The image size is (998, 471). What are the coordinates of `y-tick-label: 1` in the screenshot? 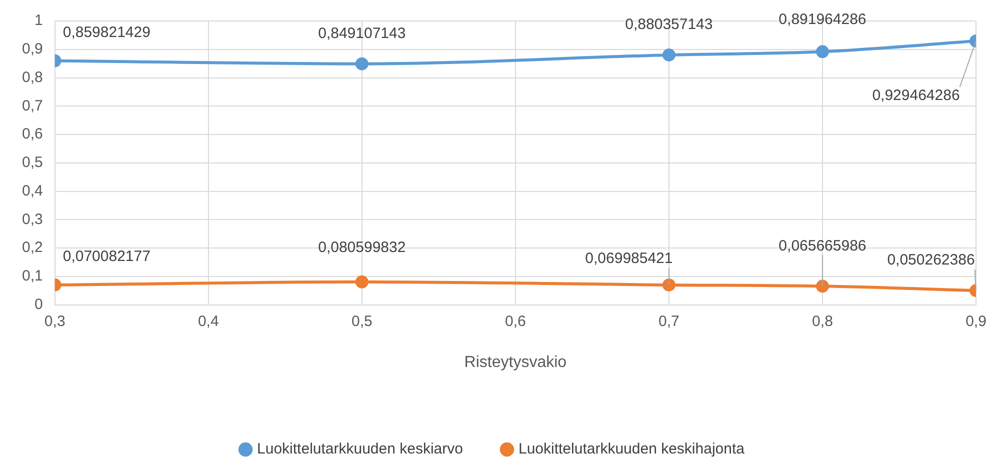 It's located at (38, 21).